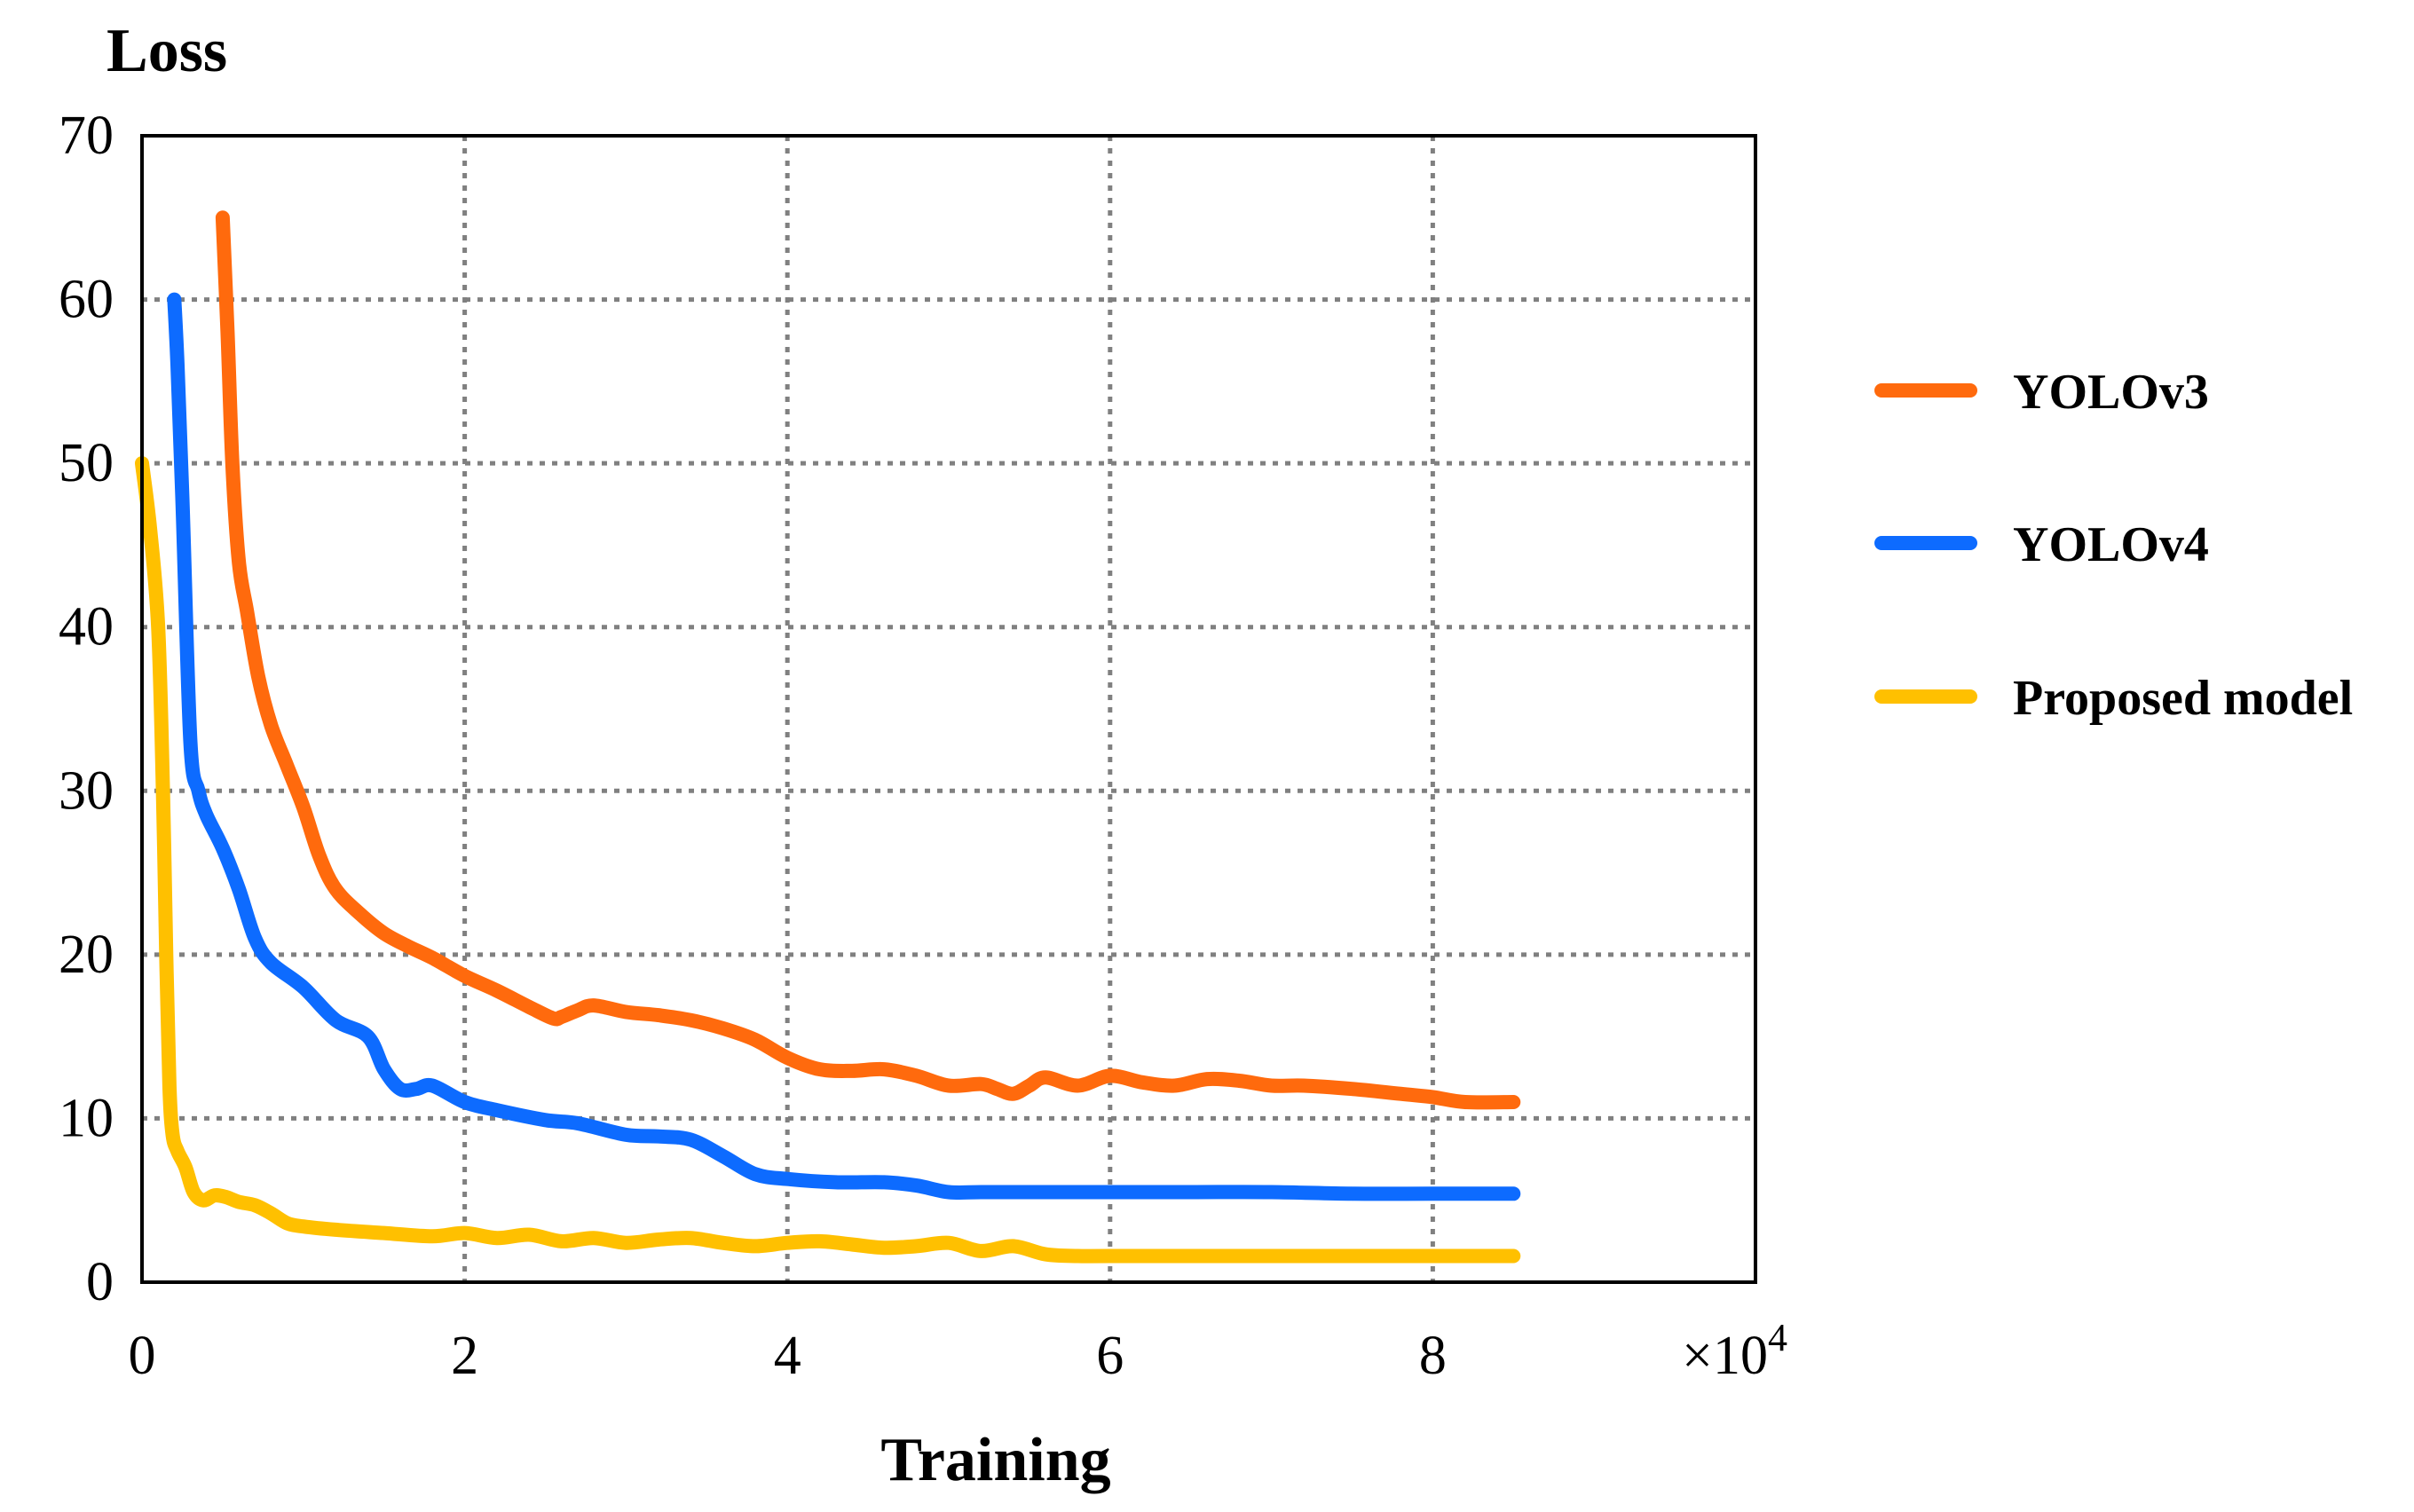 The width and height of the screenshot is (2414, 1512). I want to click on y-tick-label: 10, so click(86, 1118).